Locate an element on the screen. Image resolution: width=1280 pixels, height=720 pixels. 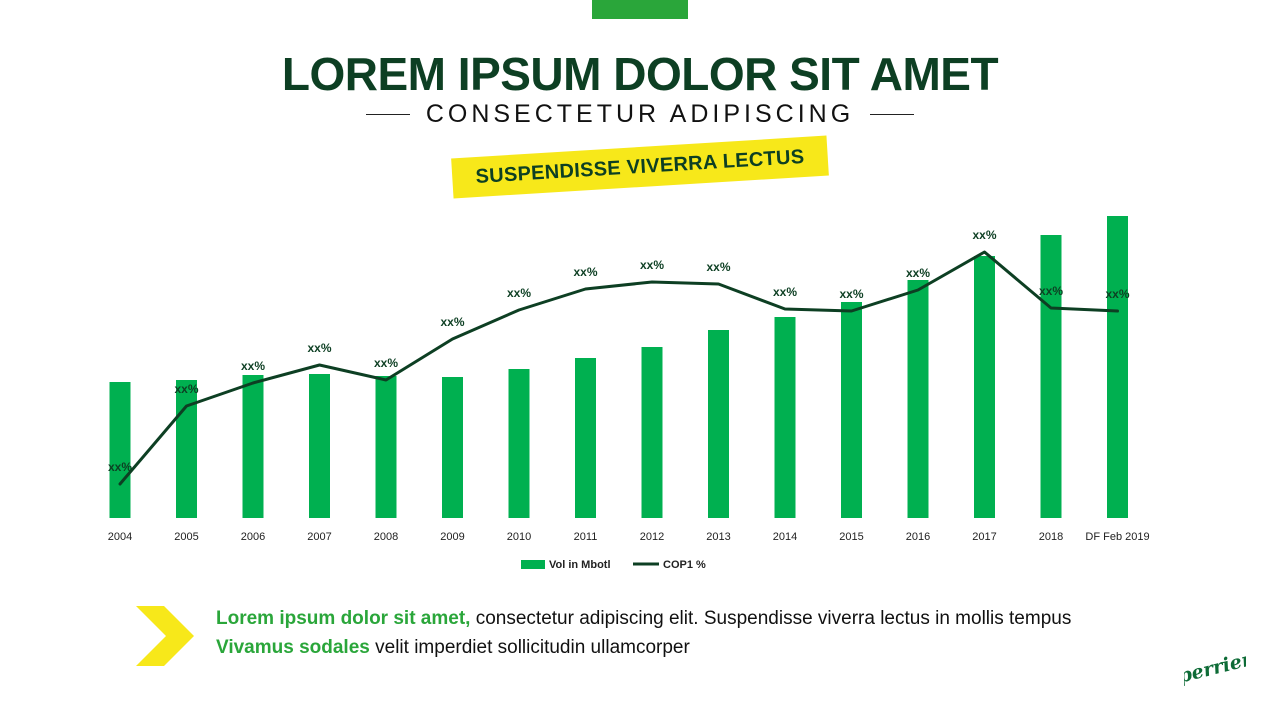
bar-2013 is located at coordinates (718, 424).